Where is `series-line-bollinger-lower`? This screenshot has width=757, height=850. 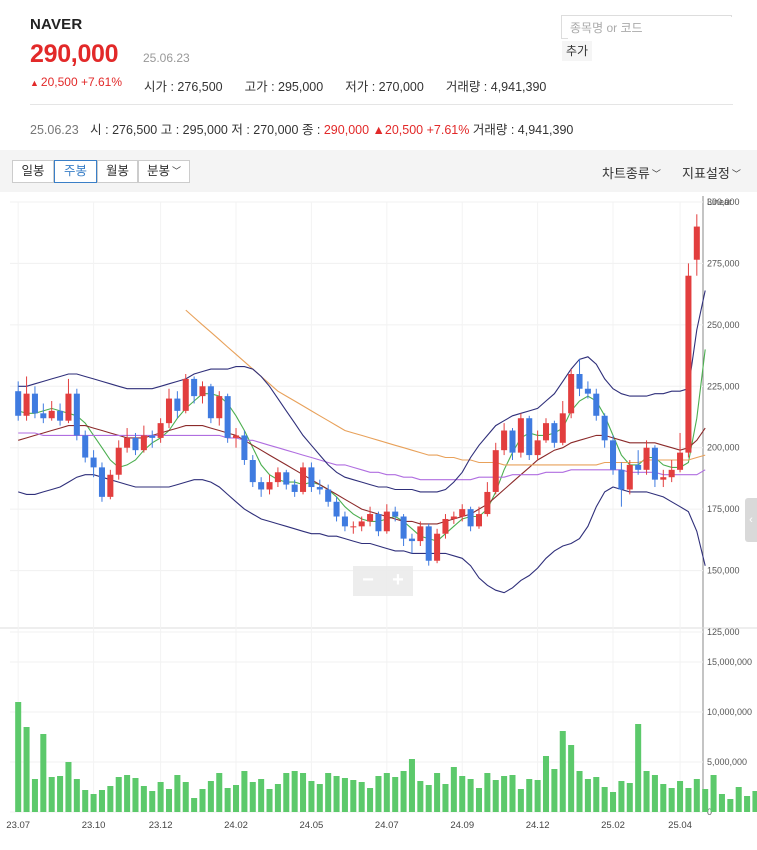
series-line-bollinger-lower is located at coordinates (362, 534).